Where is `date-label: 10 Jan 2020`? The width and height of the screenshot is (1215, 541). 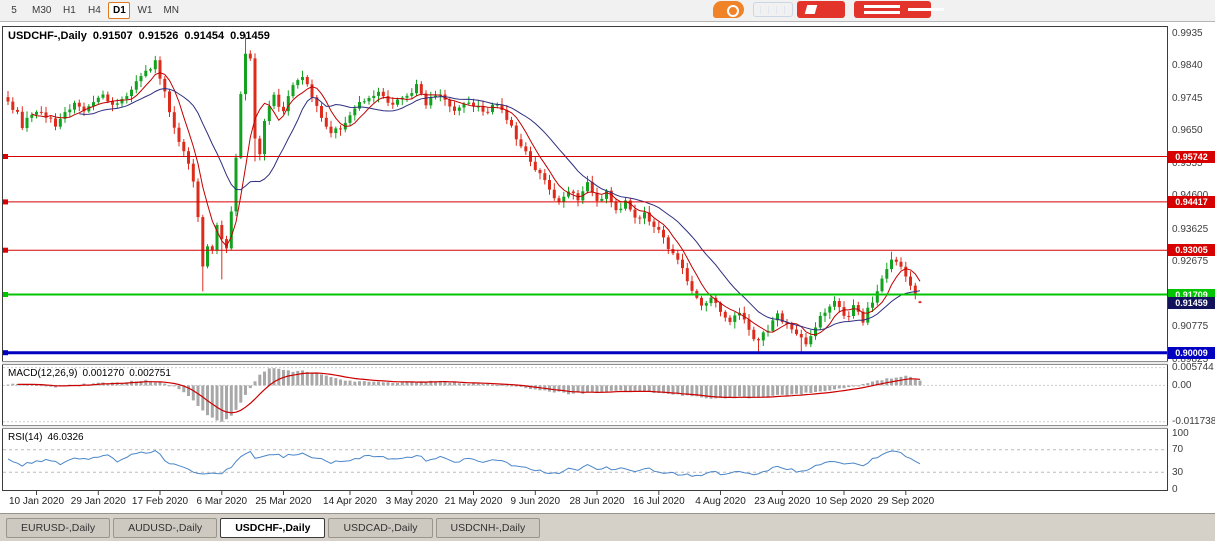 date-label: 10 Jan 2020 is located at coordinates (36, 501).